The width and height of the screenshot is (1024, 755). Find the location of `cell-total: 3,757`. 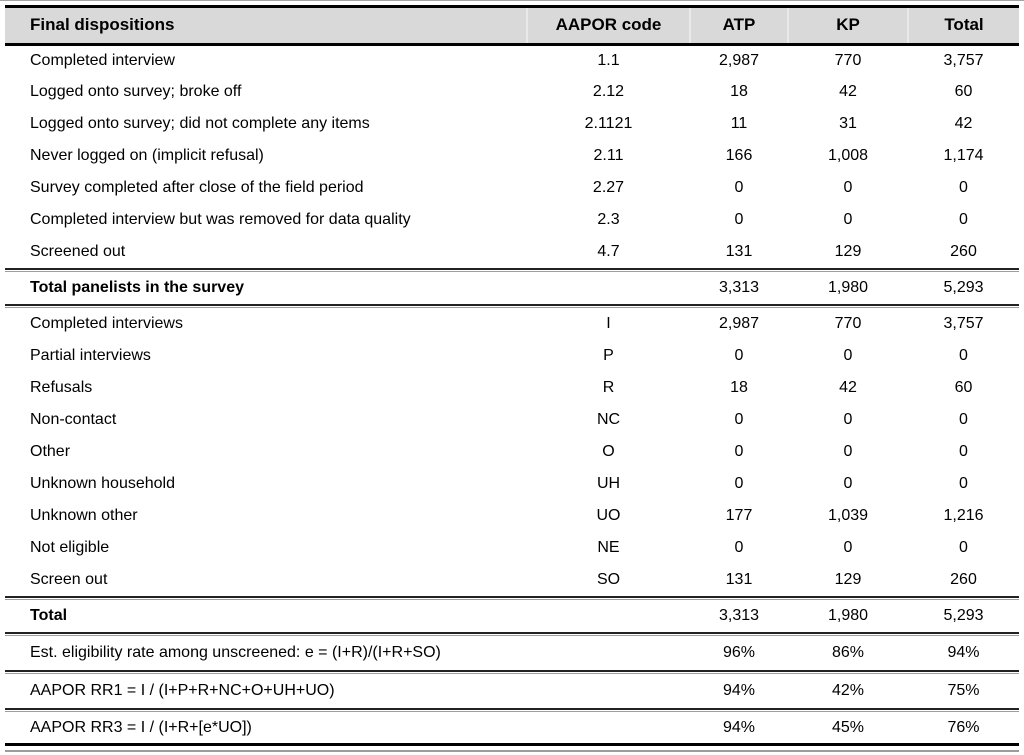

cell-total: 3,757 is located at coordinates (963, 323).